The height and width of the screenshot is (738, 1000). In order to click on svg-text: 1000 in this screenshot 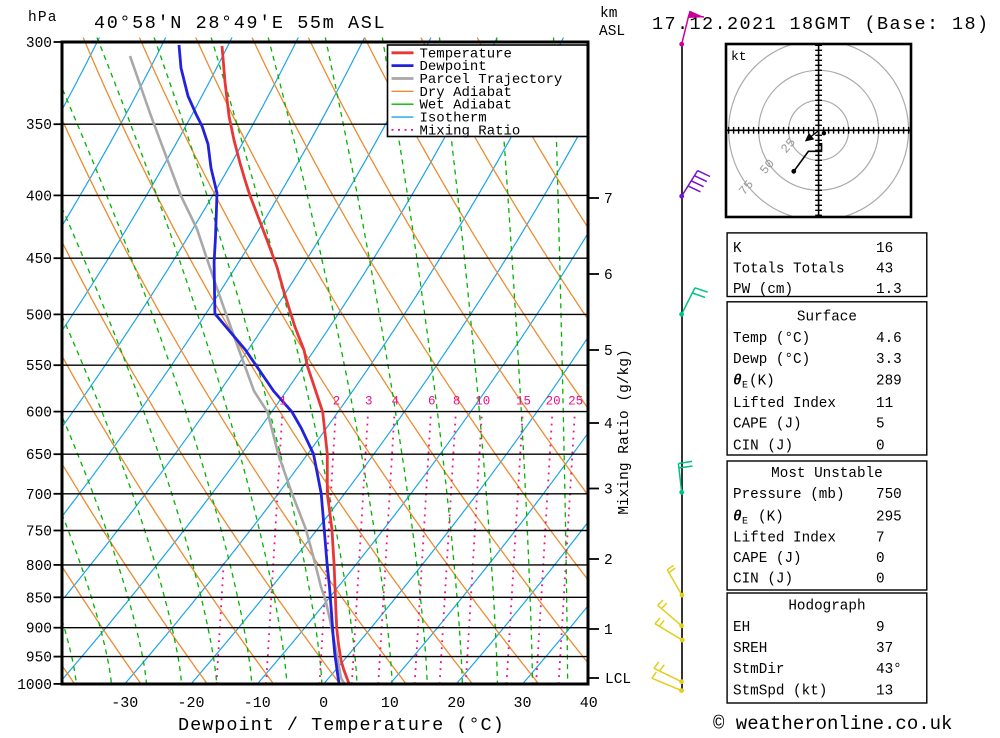, I will do `click(34, 686)`.